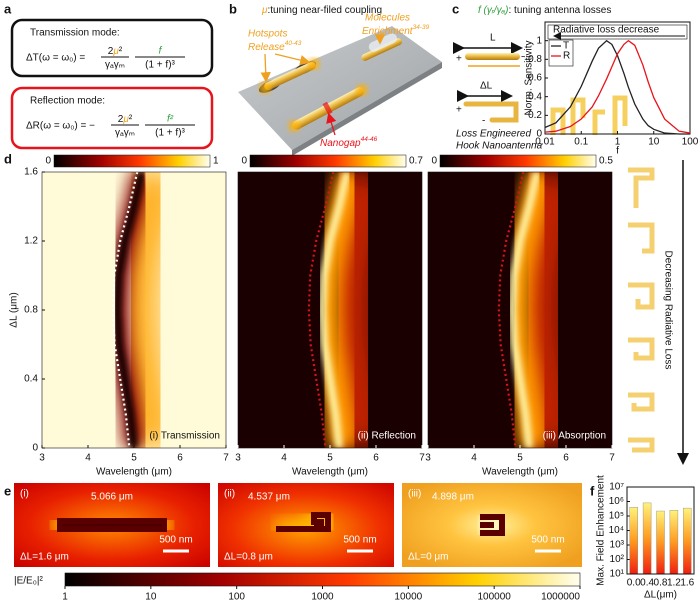  Describe the element at coordinates (616, 530) in the screenshot. I see `y-tick-label: 10⁴` at that location.